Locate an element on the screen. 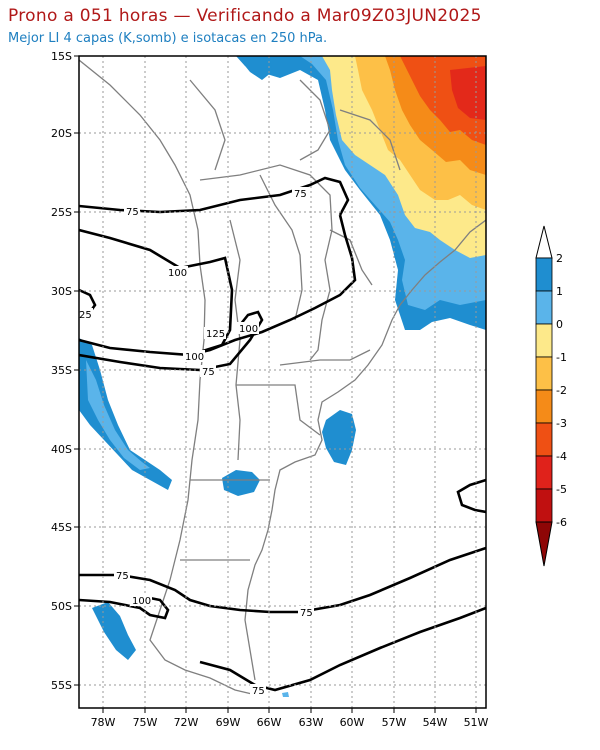 The image size is (600, 750). lat-tick-label: 15S is located at coordinates (61, 56).